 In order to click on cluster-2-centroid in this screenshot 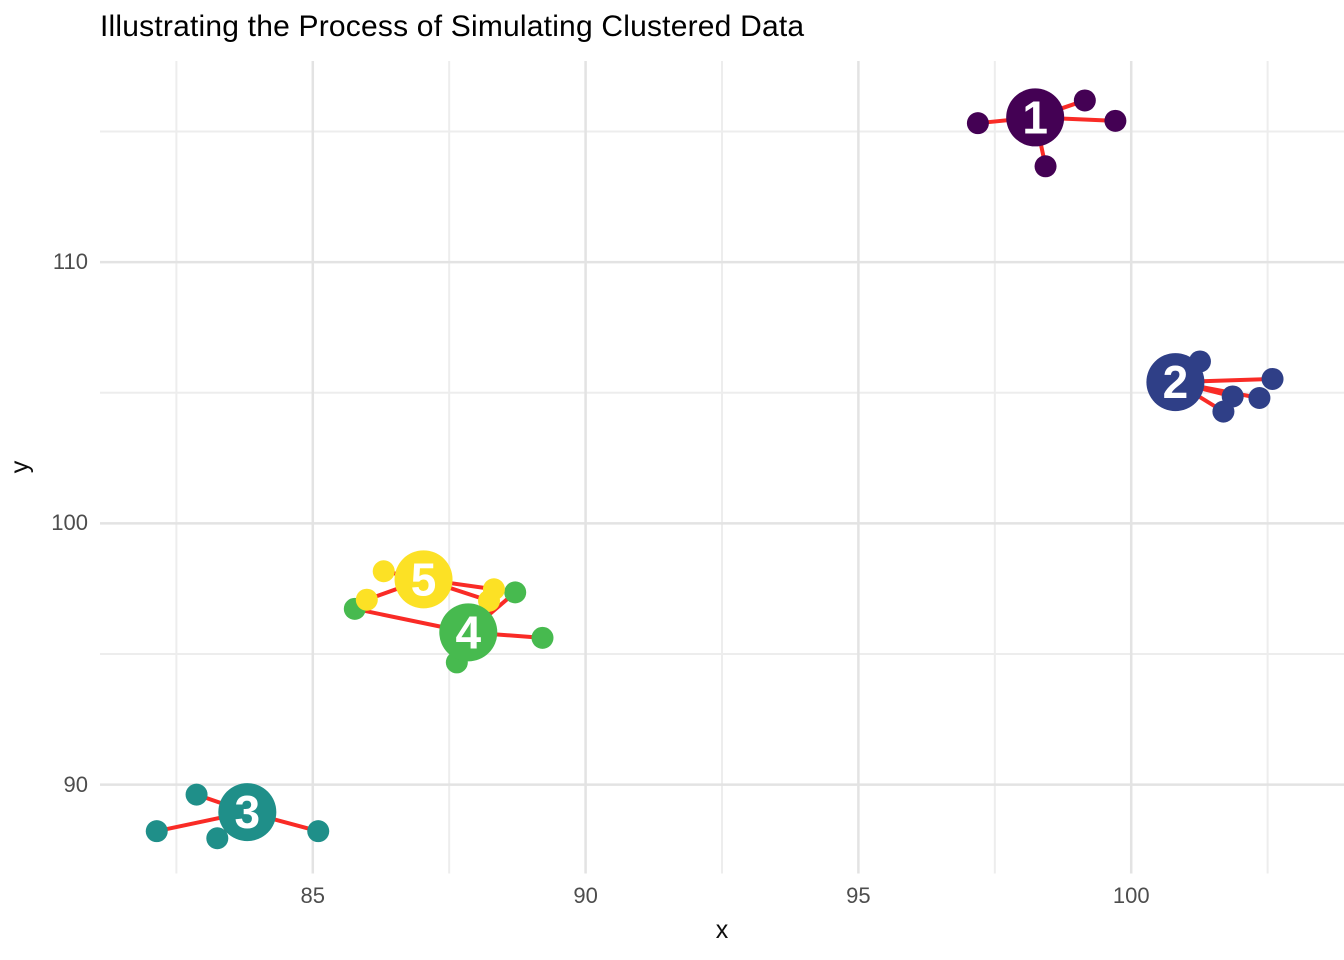, I will do `click(1175, 382)`.